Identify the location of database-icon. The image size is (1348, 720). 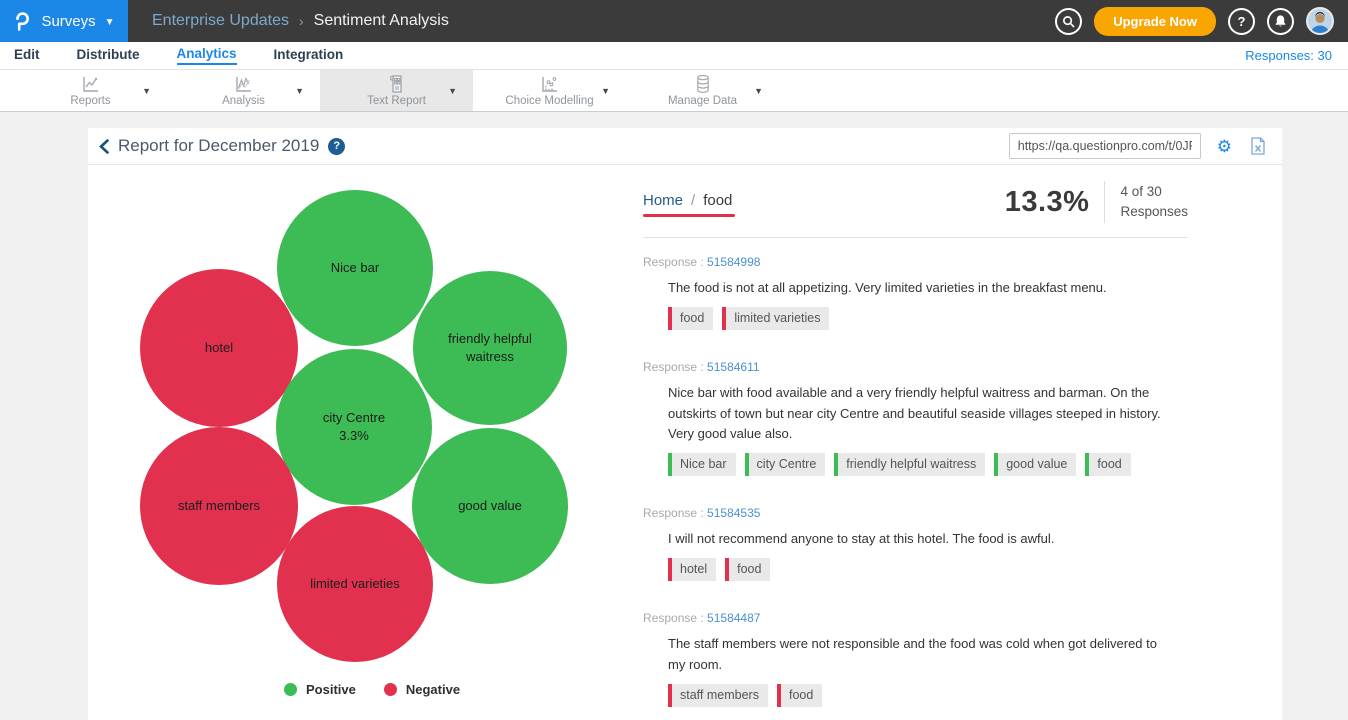
(703, 84).